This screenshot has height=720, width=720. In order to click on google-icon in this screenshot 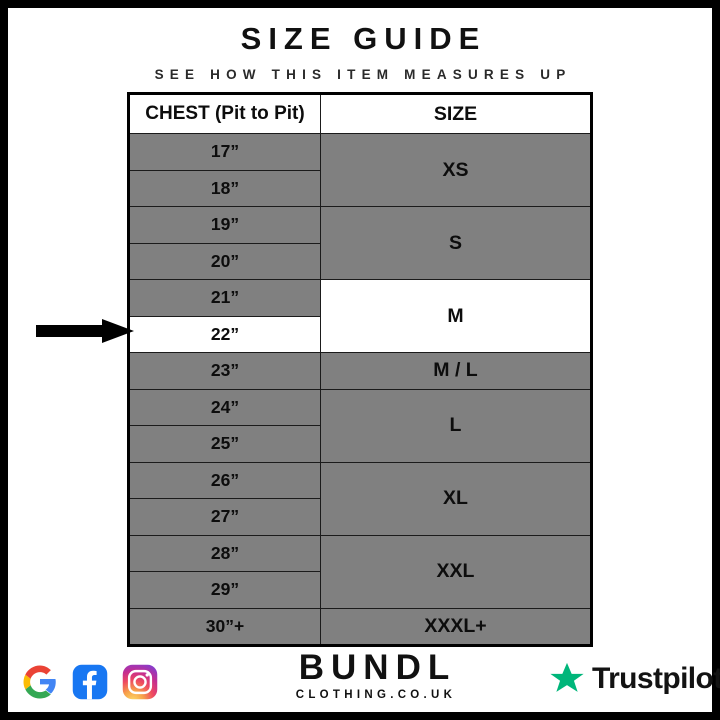, I will do `click(40, 682)`.